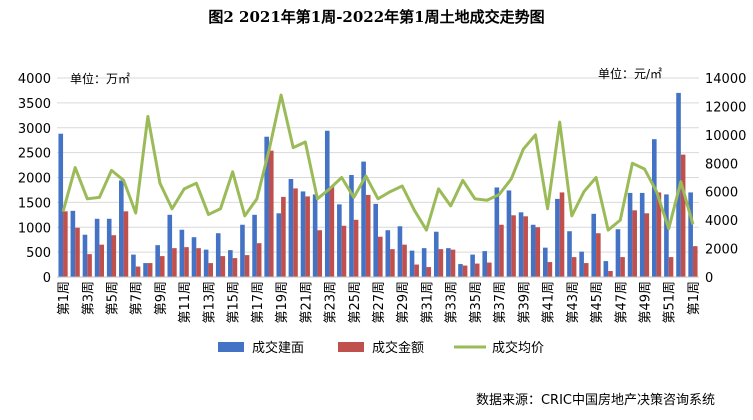  What do you see at coordinates (161, 298) in the screenshot?
I see `x-axis-tick-label: 第9周` at bounding box center [161, 298].